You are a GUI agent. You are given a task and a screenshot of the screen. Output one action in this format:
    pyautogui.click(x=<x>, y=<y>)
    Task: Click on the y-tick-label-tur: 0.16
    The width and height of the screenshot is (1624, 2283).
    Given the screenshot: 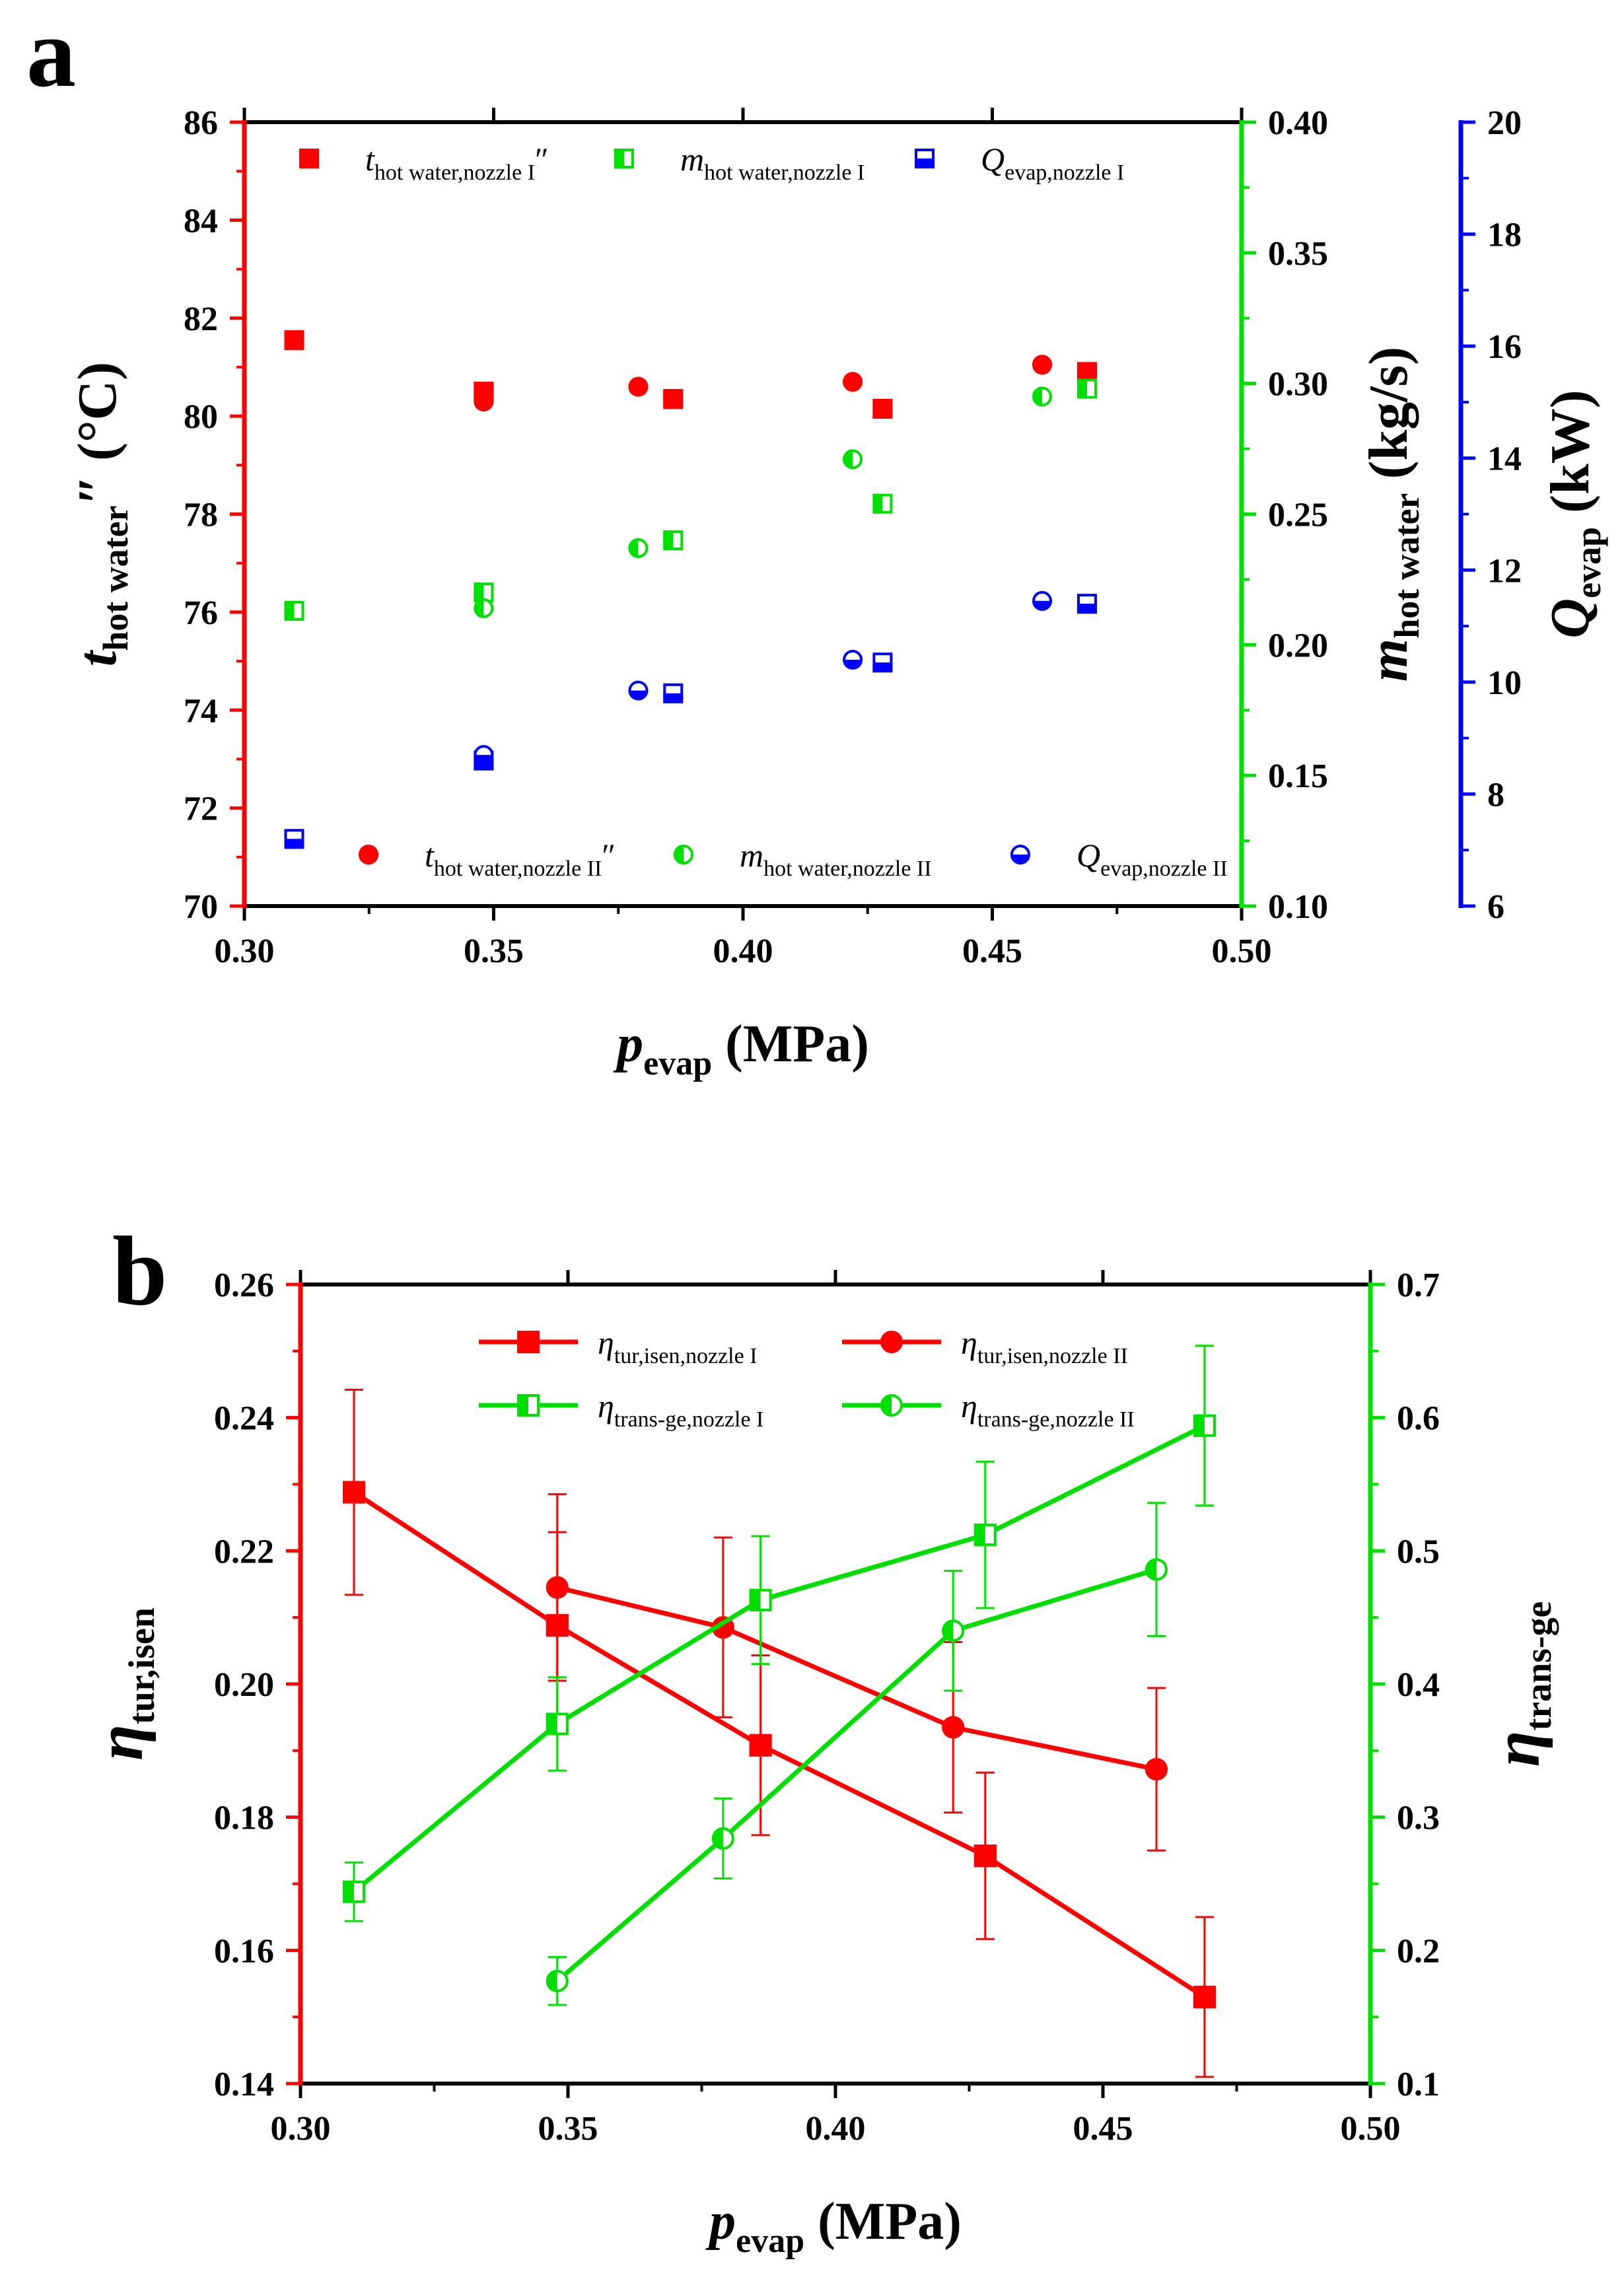 What is the action you would take?
    pyautogui.click(x=244, y=1951)
    